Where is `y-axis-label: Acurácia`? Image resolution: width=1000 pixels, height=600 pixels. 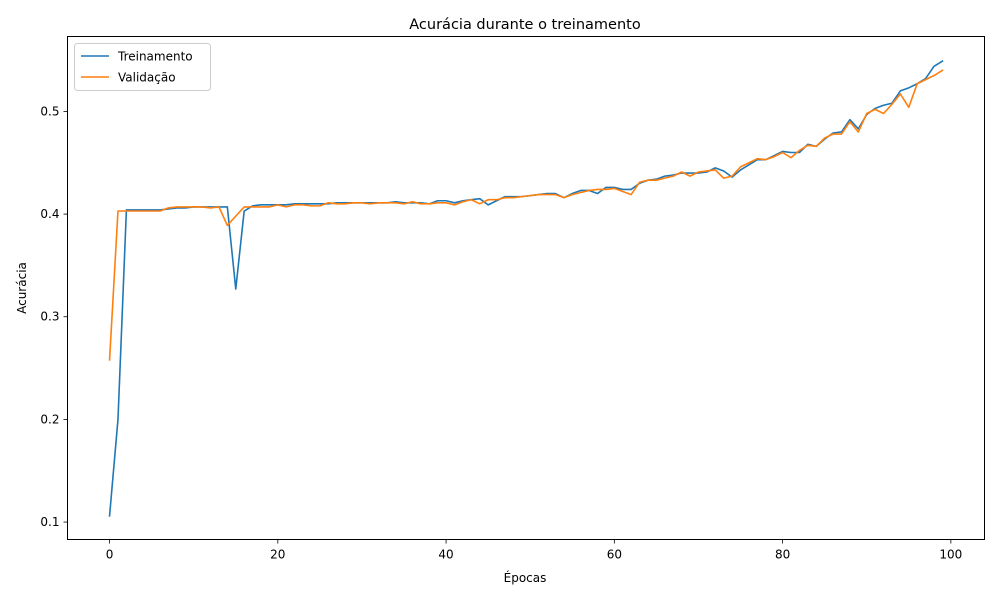
y-axis-label: Acurácia is located at coordinates (22, 288).